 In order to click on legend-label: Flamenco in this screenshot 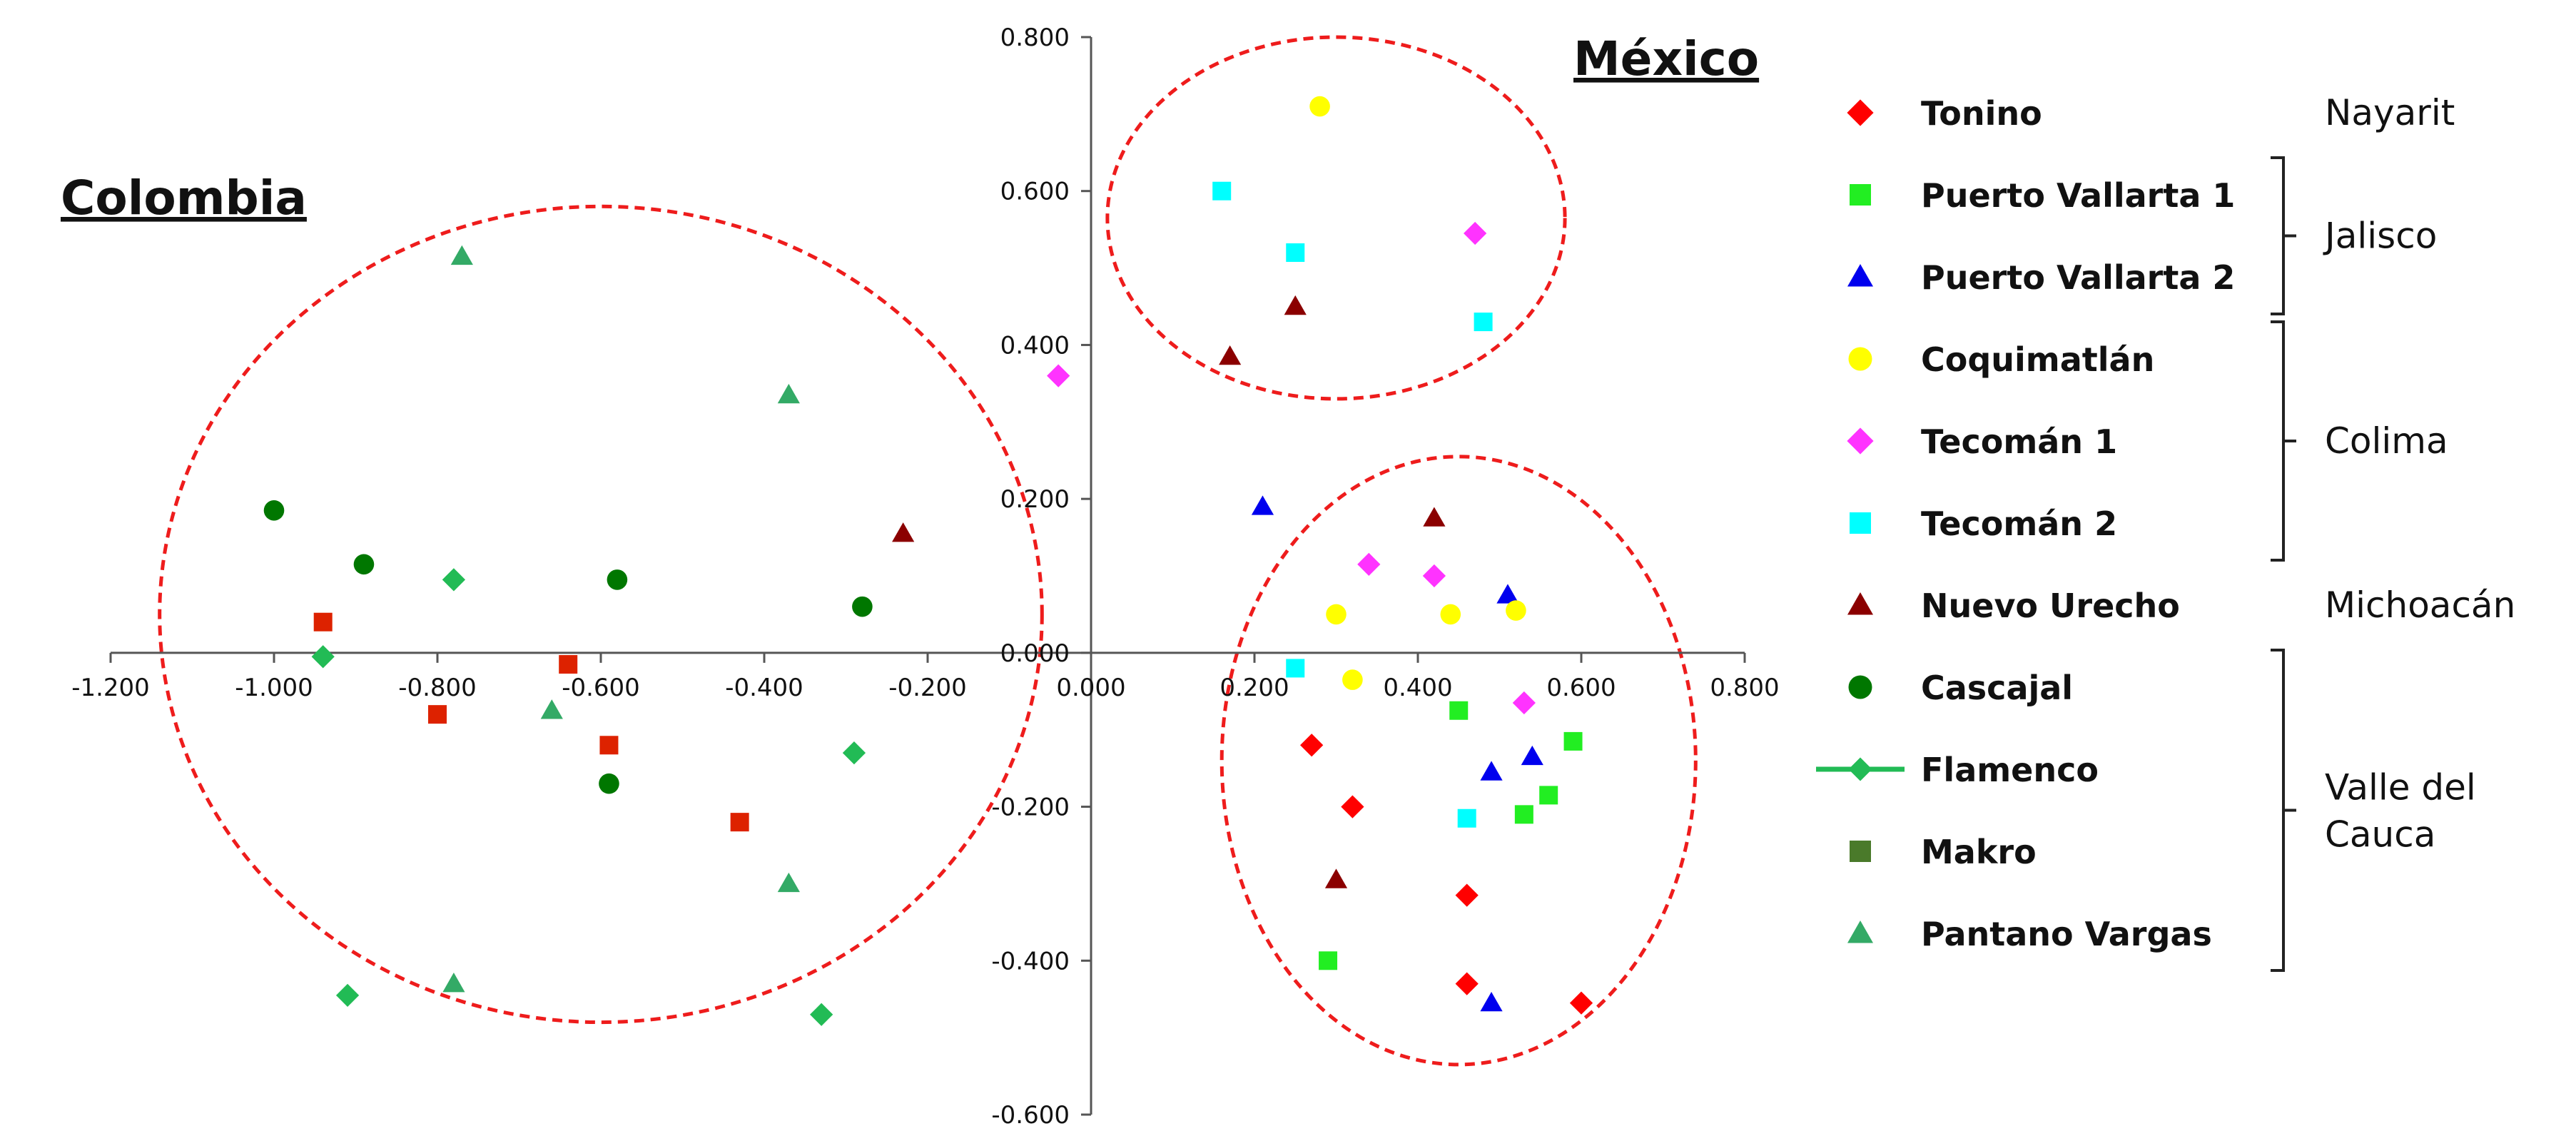, I will do `click(2010, 770)`.